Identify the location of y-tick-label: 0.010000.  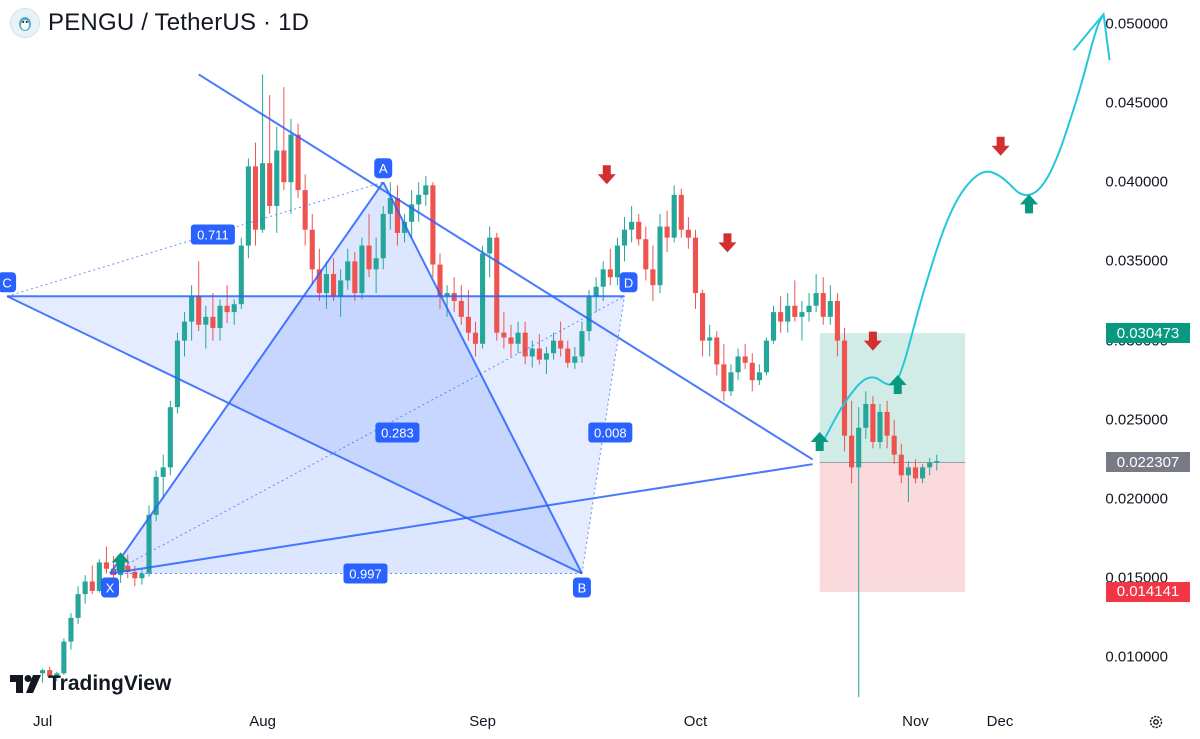
(1136, 657).